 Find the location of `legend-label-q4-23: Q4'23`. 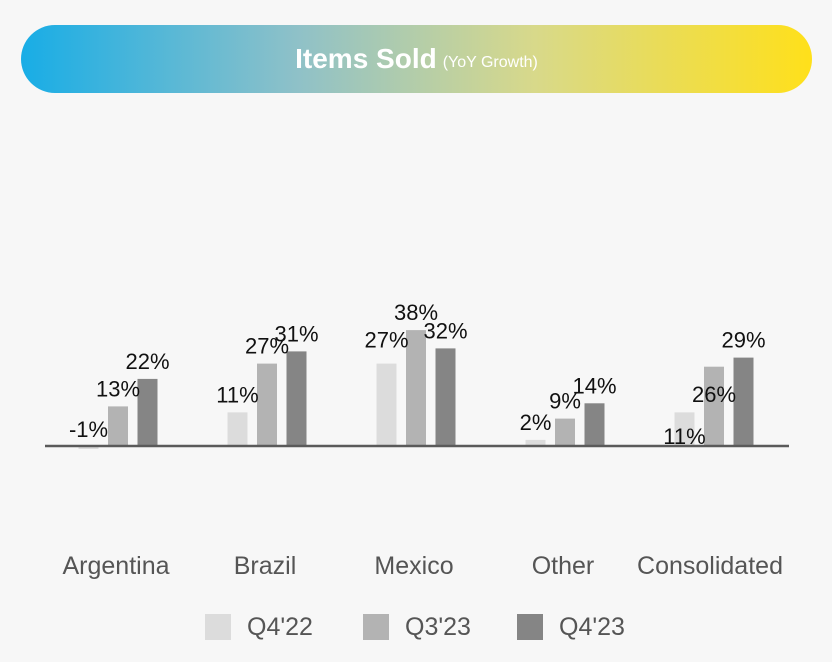

legend-label-q4-23: Q4'23 is located at coordinates (592, 627).